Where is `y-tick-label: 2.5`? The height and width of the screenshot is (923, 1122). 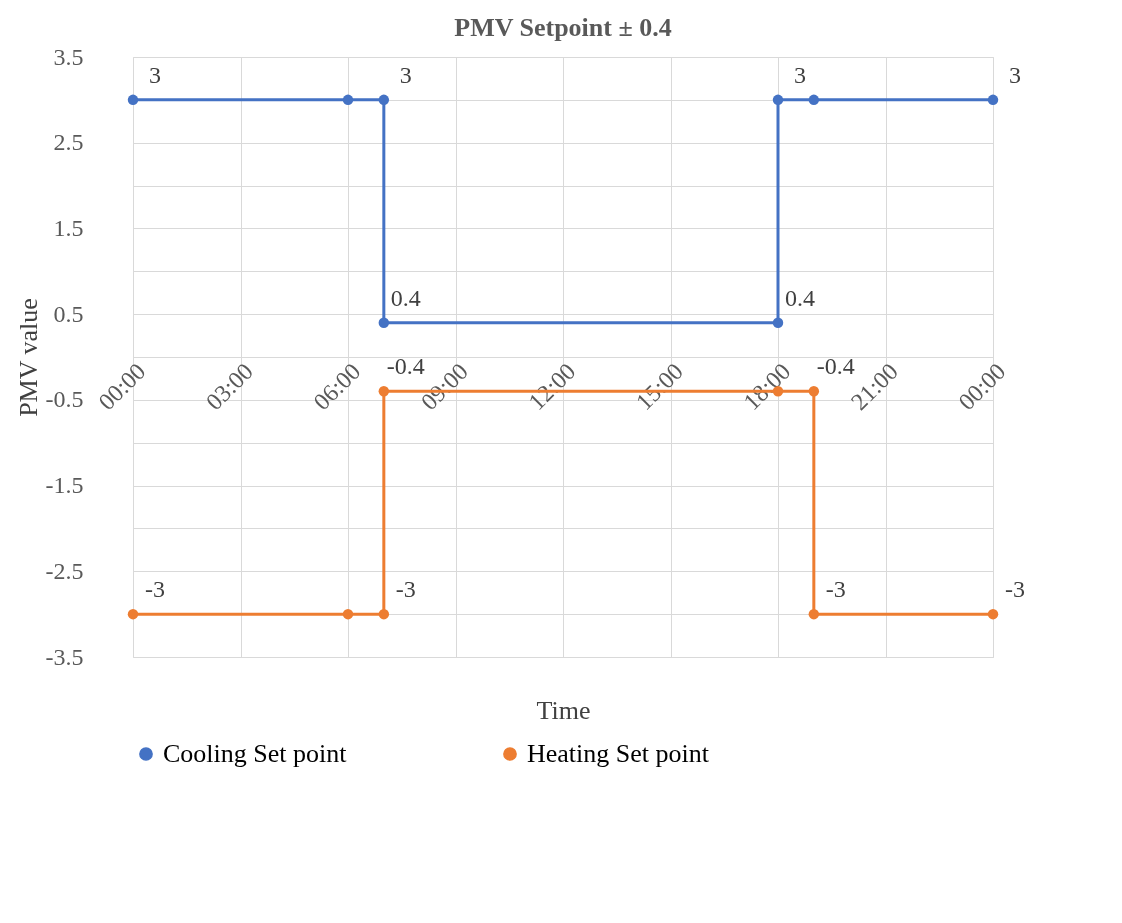
y-tick-label: 2.5 is located at coordinates (68, 142).